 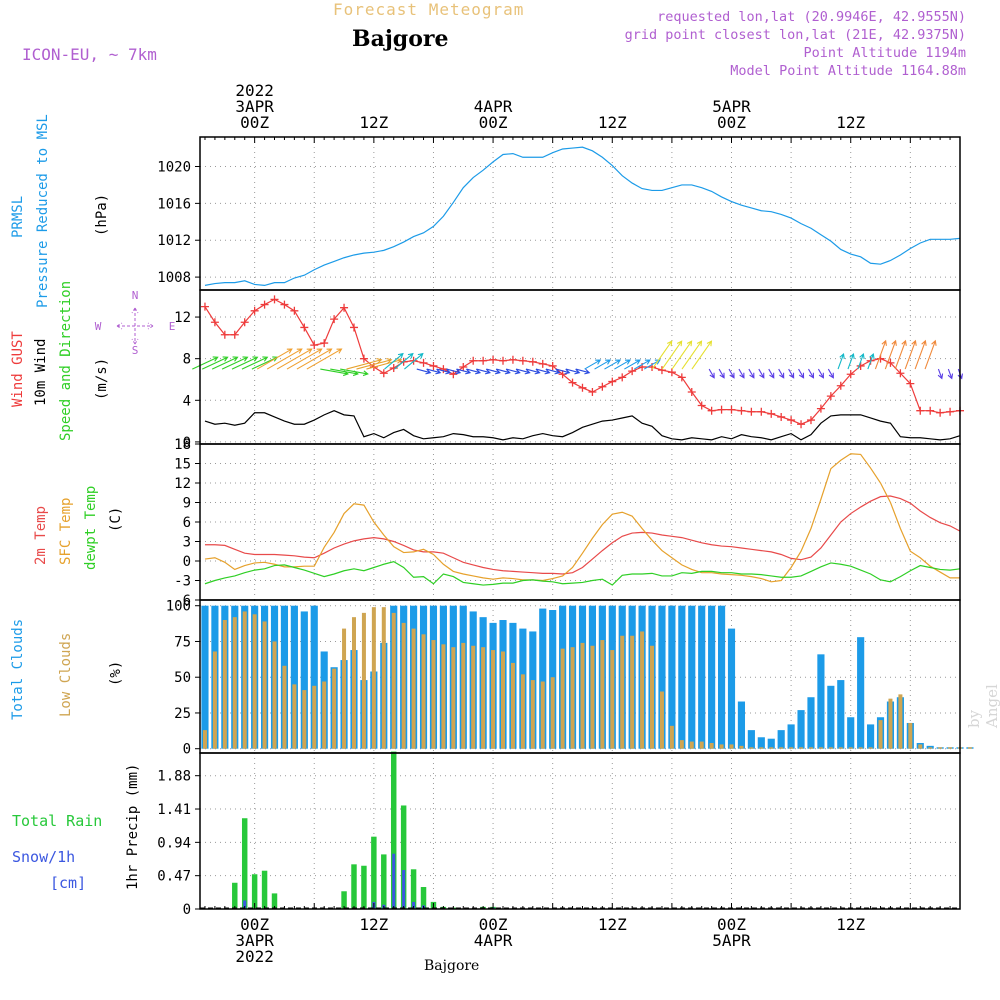 What do you see at coordinates (187, 360) in the screenshot?
I see `ytick-label: 8` at bounding box center [187, 360].